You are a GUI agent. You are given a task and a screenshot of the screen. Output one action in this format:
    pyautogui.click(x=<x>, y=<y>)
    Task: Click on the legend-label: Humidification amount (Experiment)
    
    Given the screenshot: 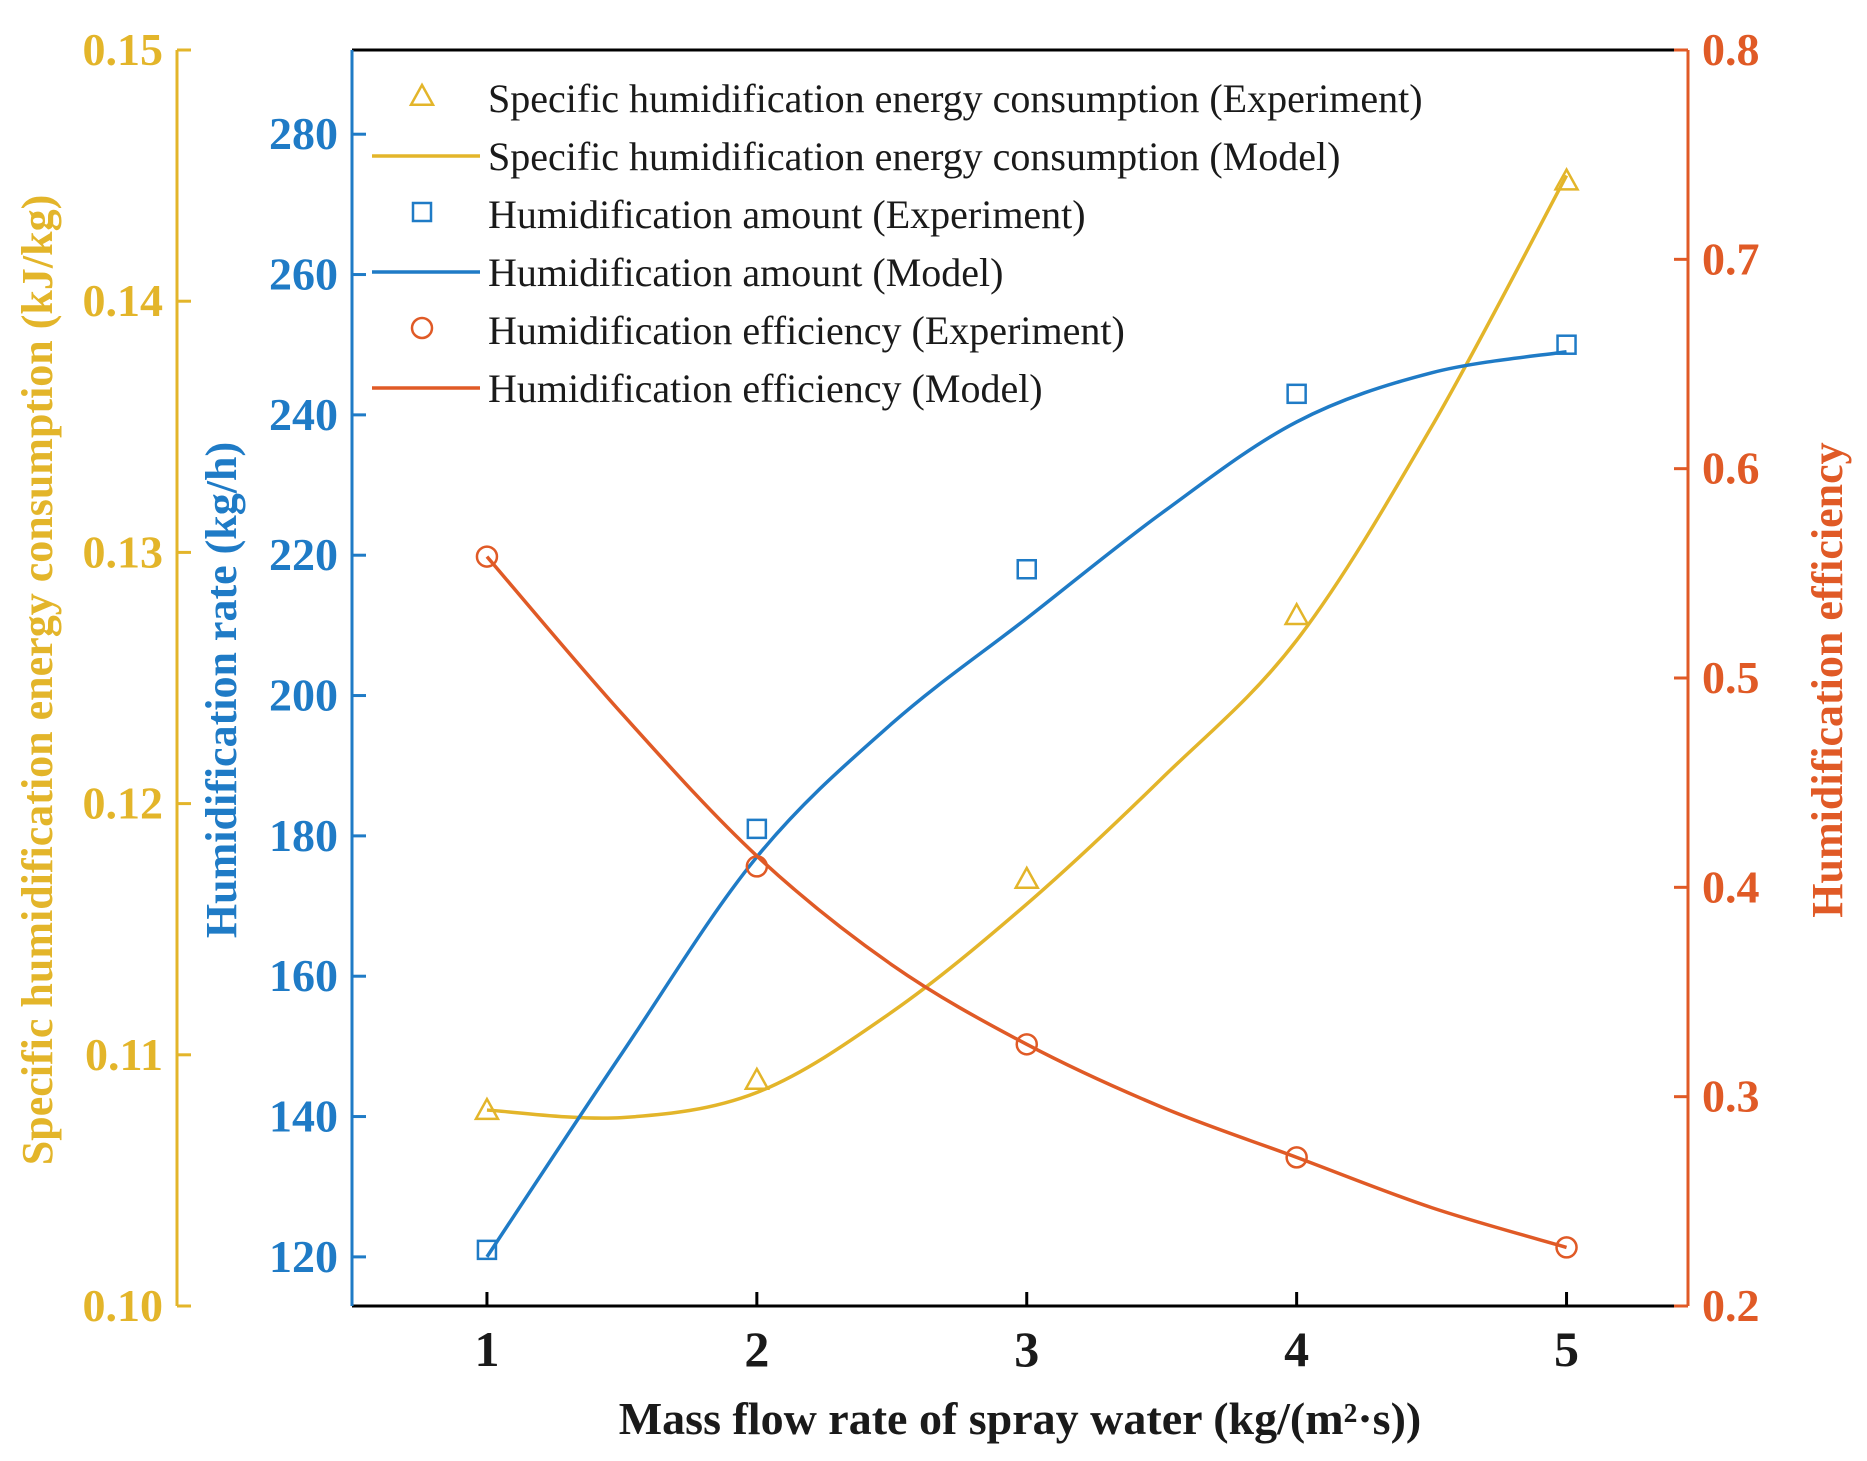 What is the action you would take?
    pyautogui.click(x=787, y=214)
    